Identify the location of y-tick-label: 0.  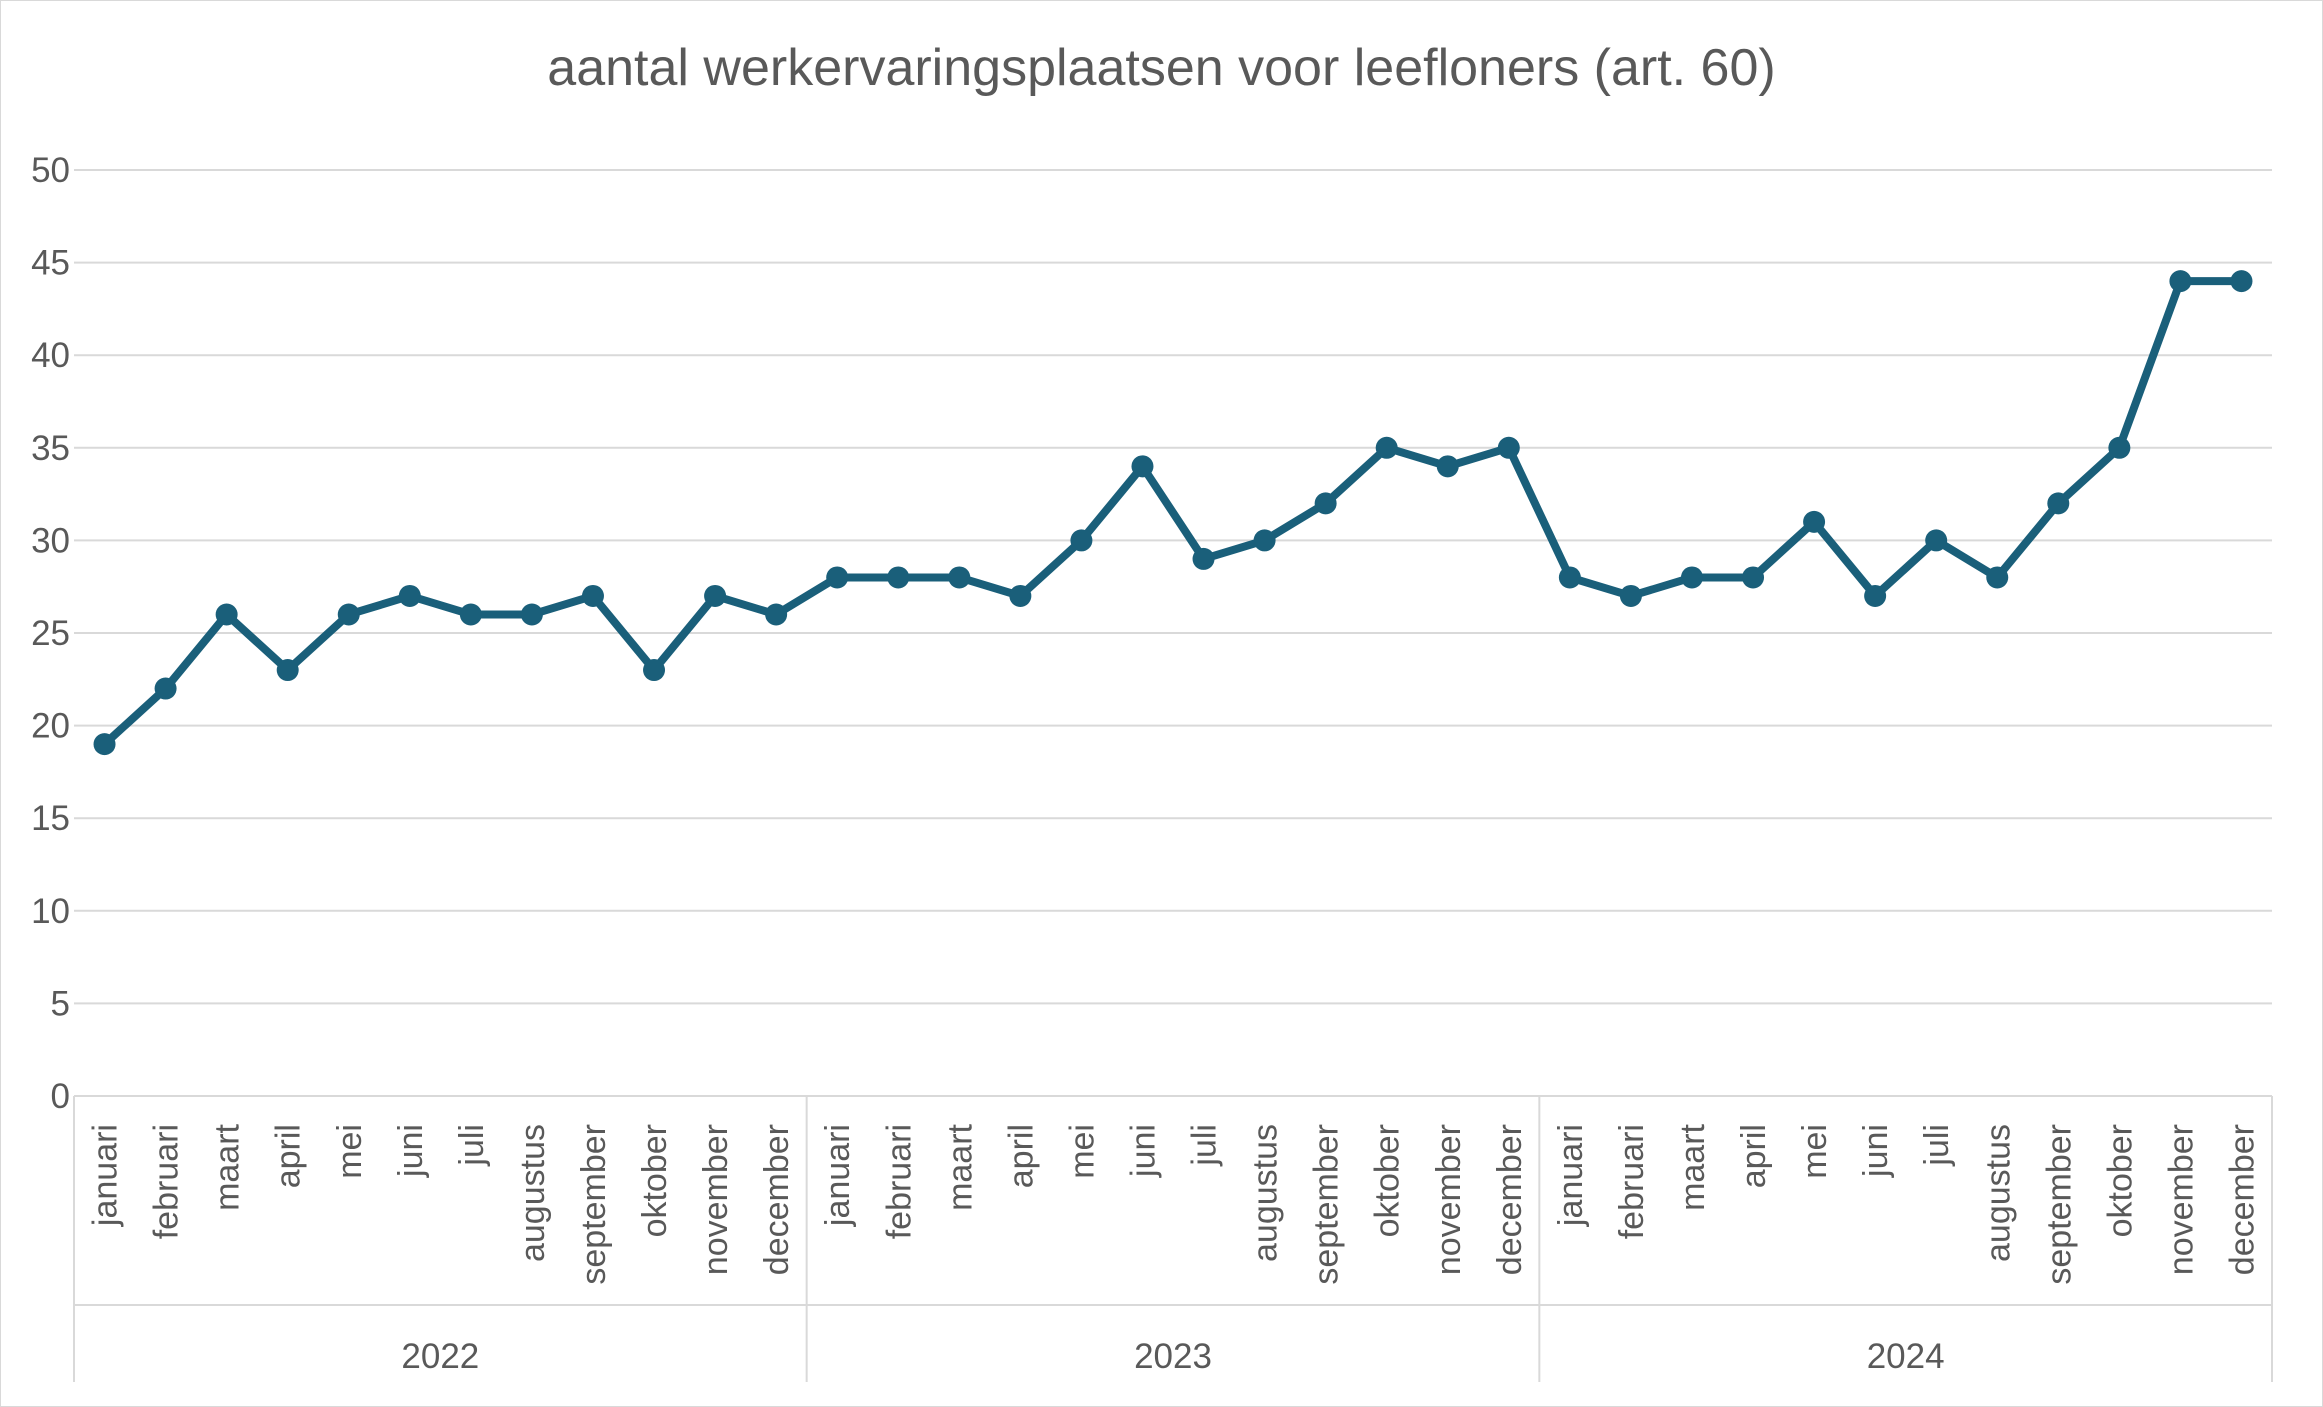
(60, 1096).